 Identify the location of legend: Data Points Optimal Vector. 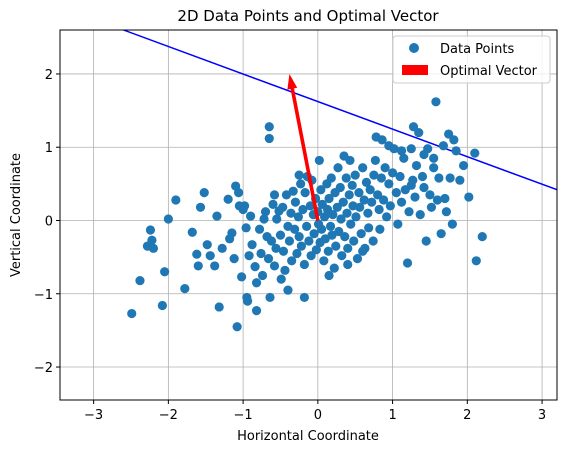
(471, 59).